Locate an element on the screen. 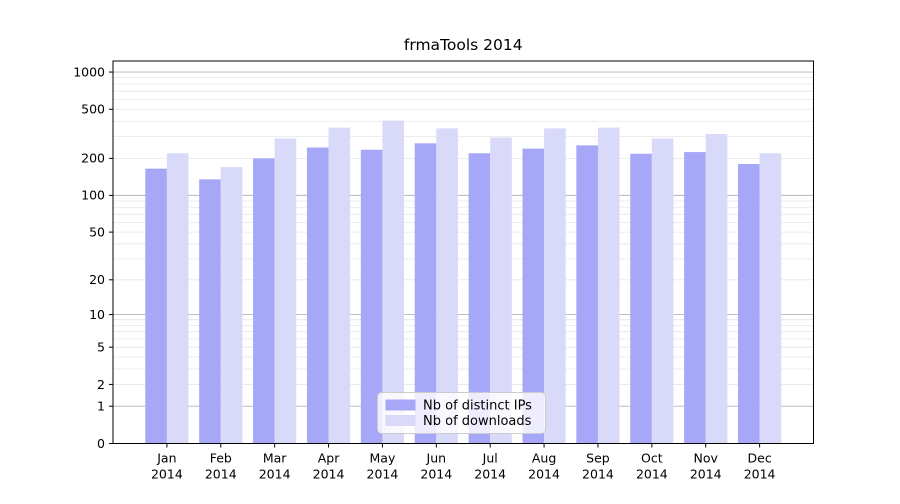  x-tick-label-month: Apr is located at coordinates (329, 458).